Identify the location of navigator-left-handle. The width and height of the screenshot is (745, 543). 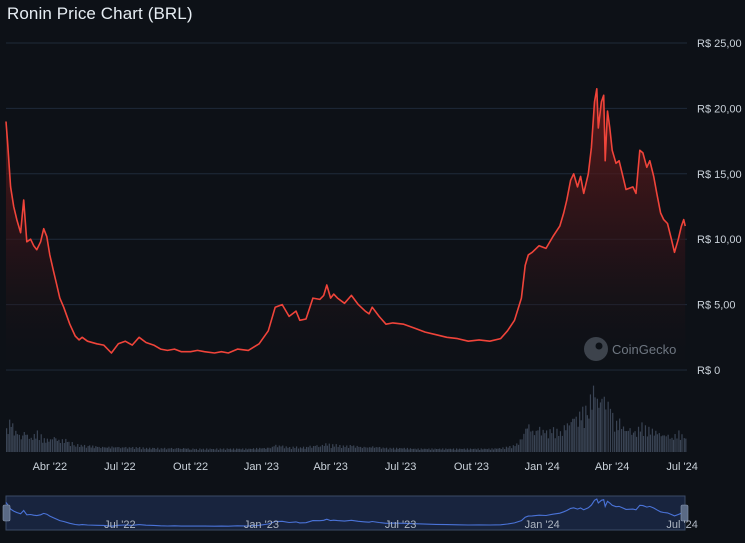
(6, 513).